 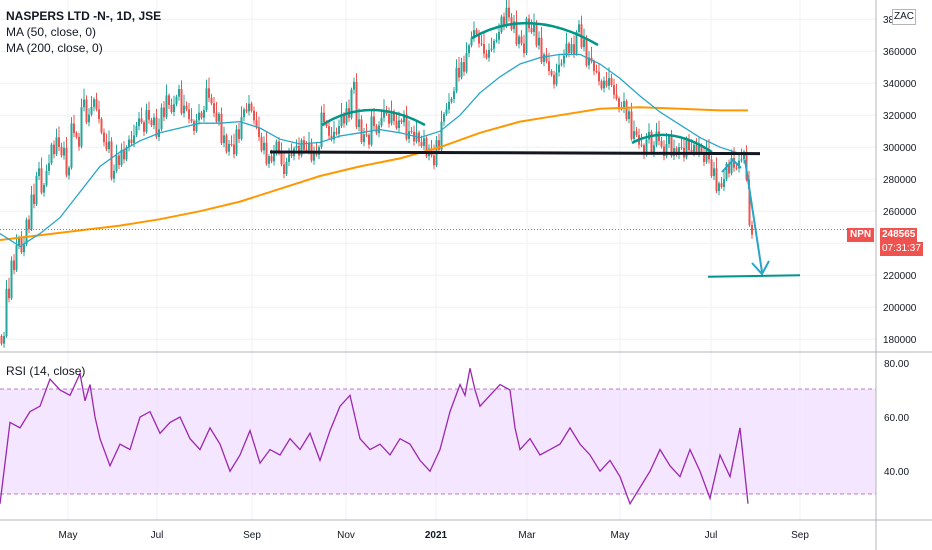 What do you see at coordinates (900, 276) in the screenshot?
I see `price-tick-label: 220000` at bounding box center [900, 276].